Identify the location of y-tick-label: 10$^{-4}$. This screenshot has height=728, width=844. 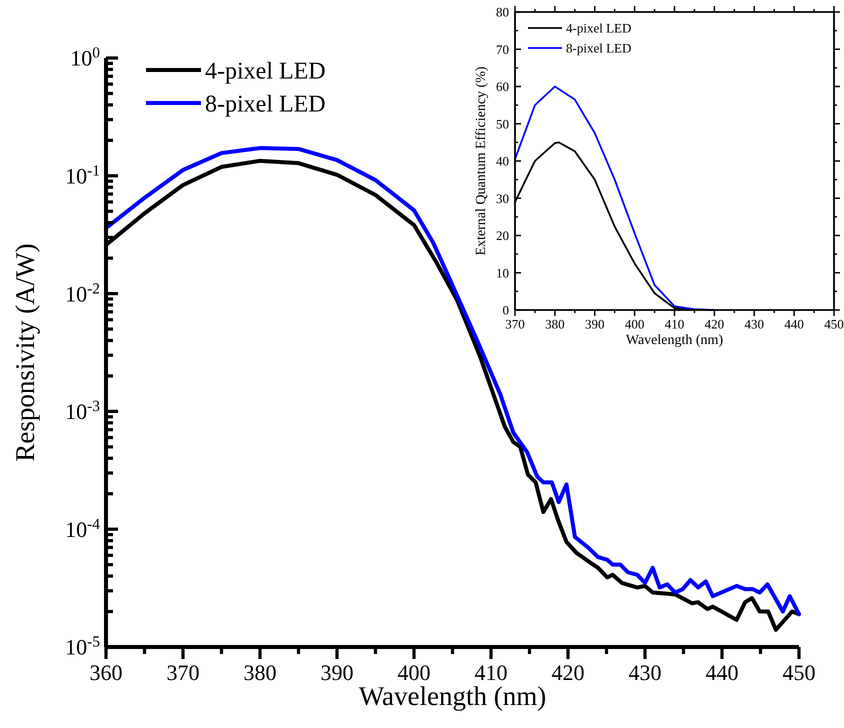
(82, 528).